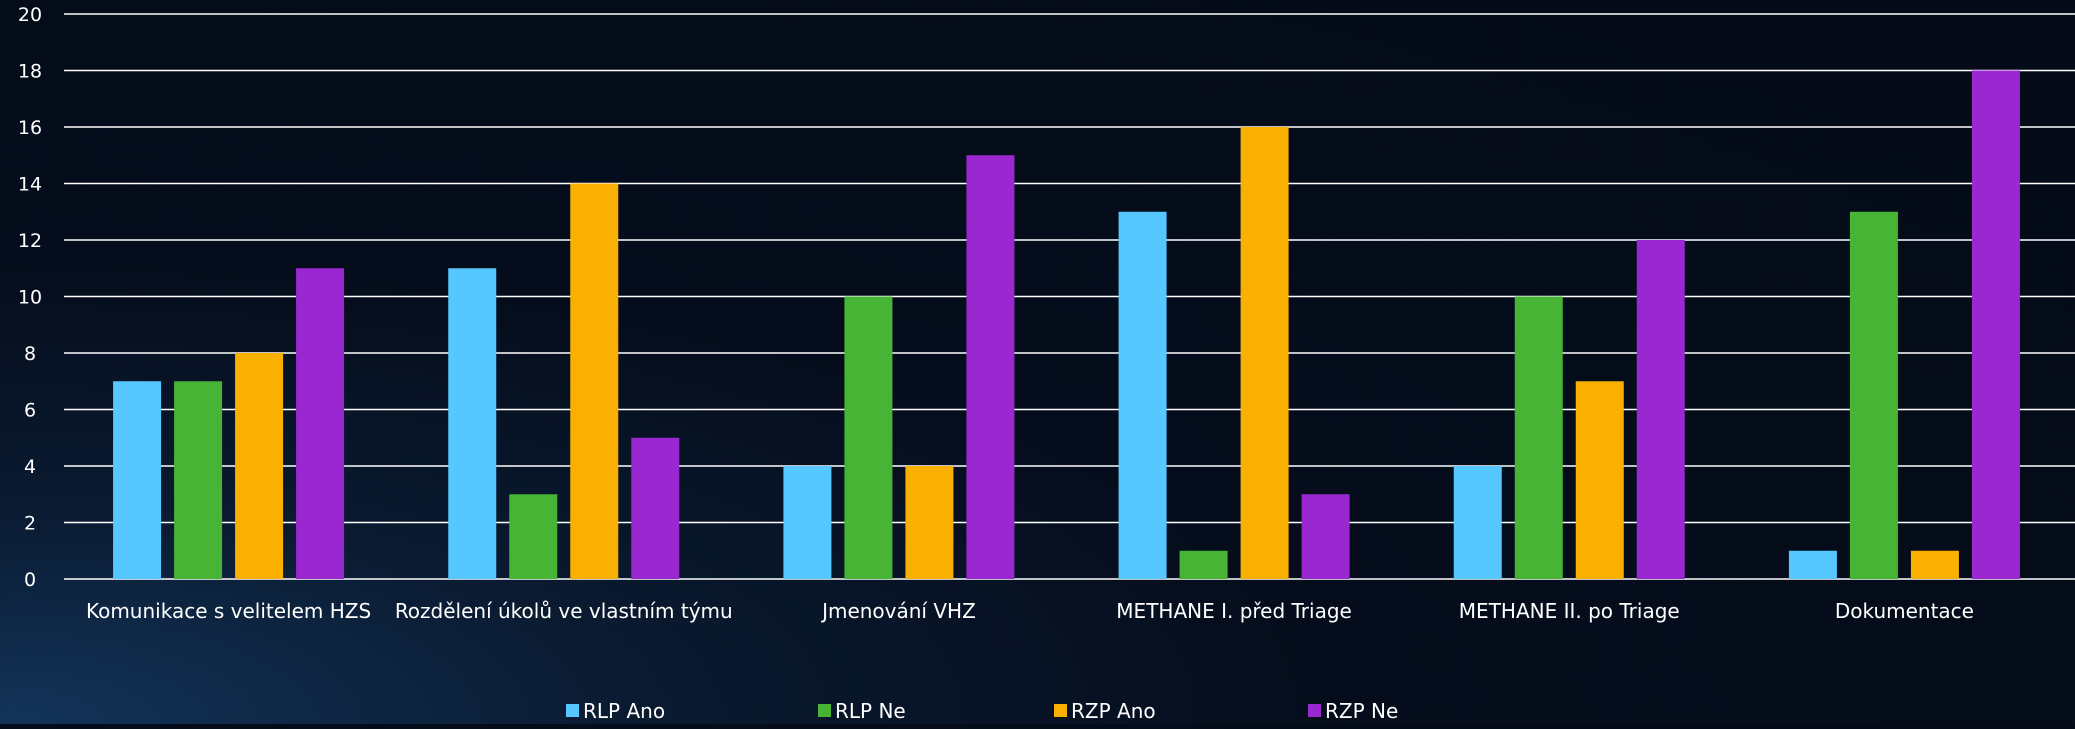 Image resolution: width=2075 pixels, height=729 pixels. I want to click on legend-label: RZP Ne, so click(1361, 711).